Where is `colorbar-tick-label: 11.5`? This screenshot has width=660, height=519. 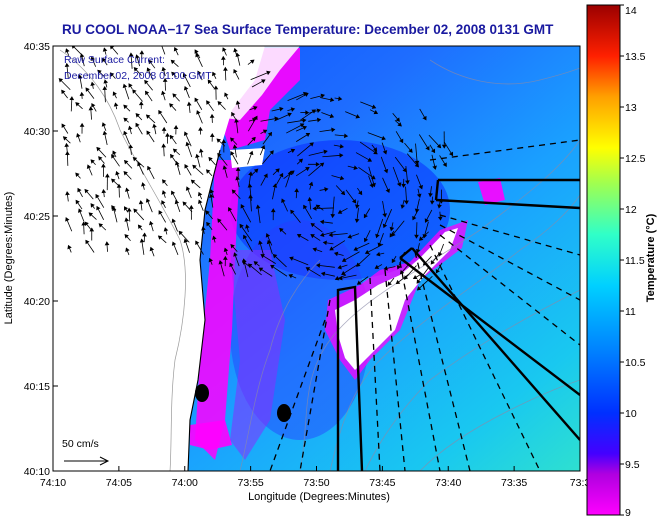 colorbar-tick-label: 11.5 is located at coordinates (635, 261).